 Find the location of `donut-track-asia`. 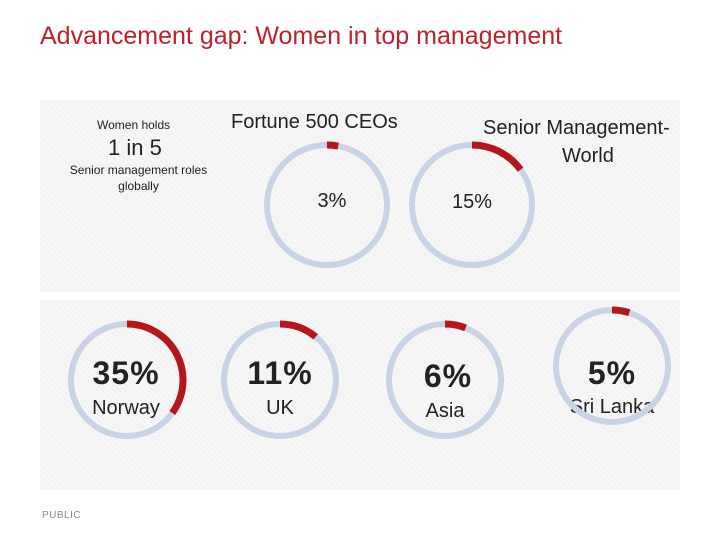

donut-track-asia is located at coordinates (445, 380).